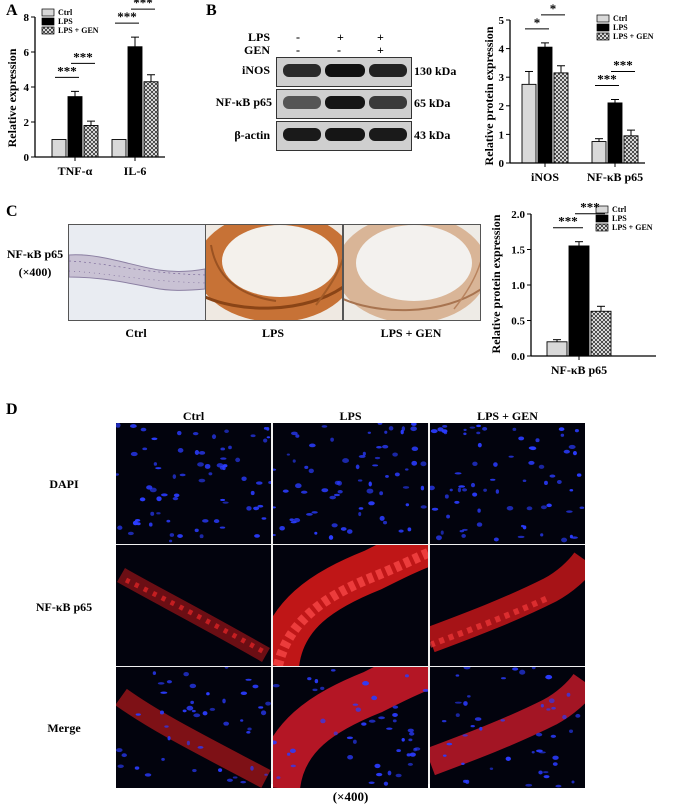 This screenshot has width=677, height=808. Describe the element at coordinates (193, 483) in the screenshot. I see `if-image-dapi-ctrl` at that location.